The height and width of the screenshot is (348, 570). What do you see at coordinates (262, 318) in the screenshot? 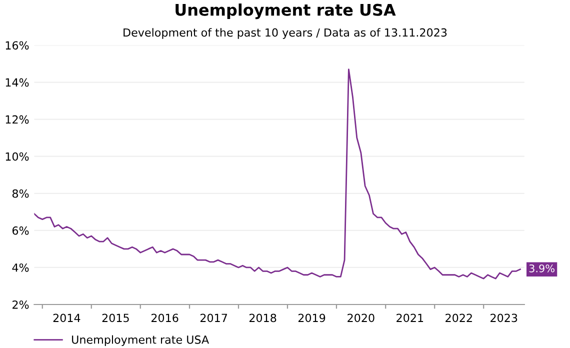
I see `x-tick-label: 2018` at bounding box center [262, 318].